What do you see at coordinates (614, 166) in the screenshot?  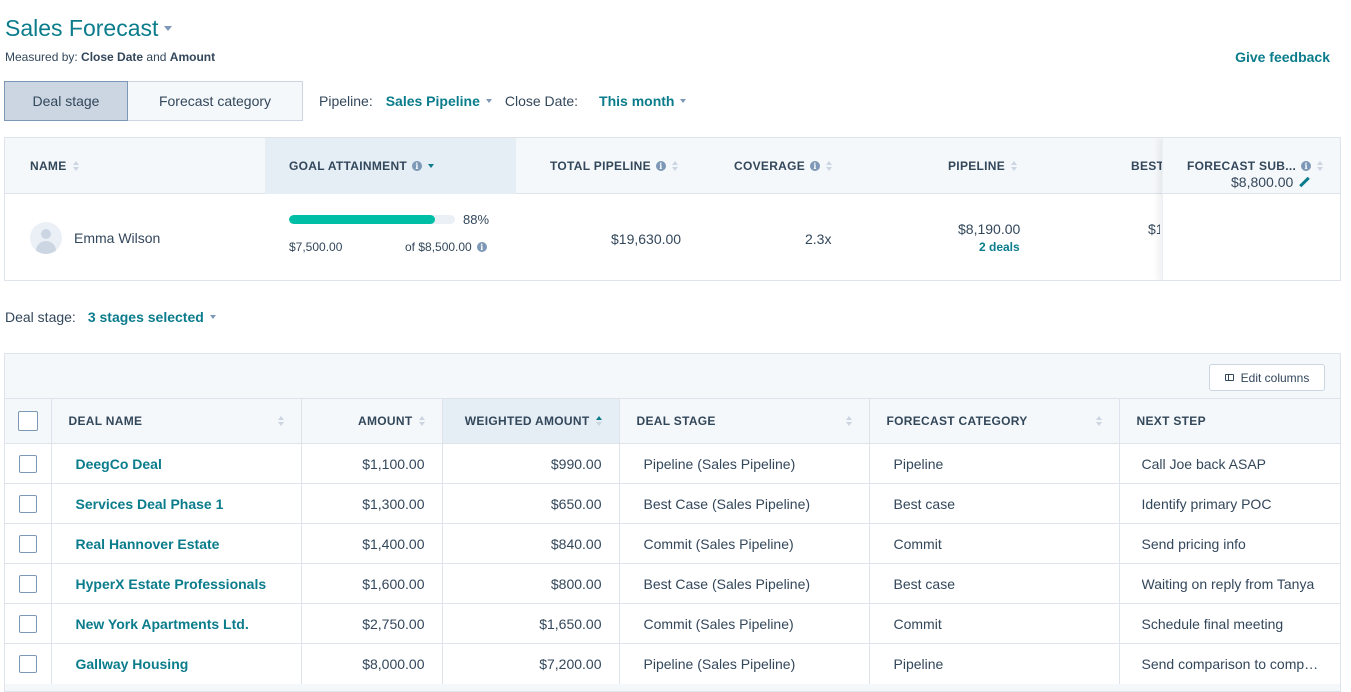 I see `col-total-pipeline-header: TOTAL PIPELINE i` at bounding box center [614, 166].